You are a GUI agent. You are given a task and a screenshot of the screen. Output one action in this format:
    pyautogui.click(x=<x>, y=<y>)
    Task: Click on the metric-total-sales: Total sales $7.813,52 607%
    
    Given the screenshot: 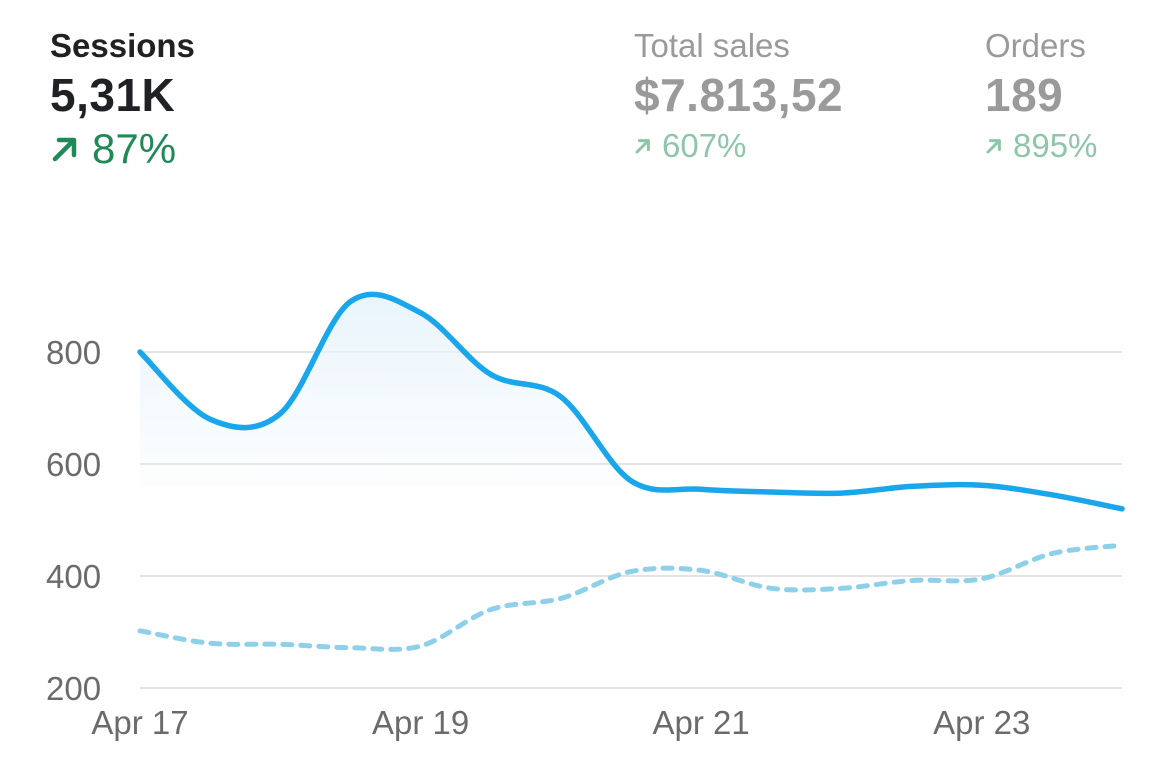 What is the action you would take?
    pyautogui.click(x=738, y=97)
    